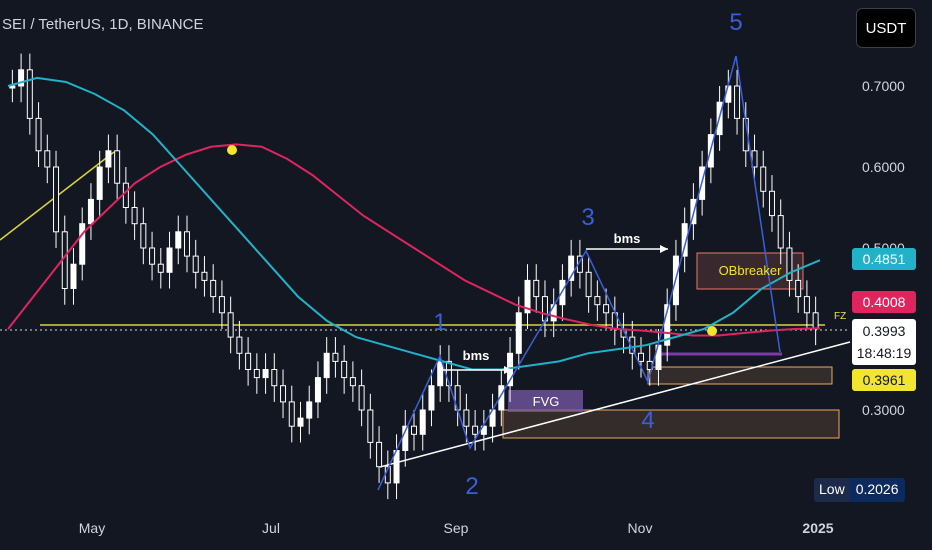 The height and width of the screenshot is (550, 932). Describe the element at coordinates (508, 370) in the screenshot. I see `bms-arrowhead` at that location.